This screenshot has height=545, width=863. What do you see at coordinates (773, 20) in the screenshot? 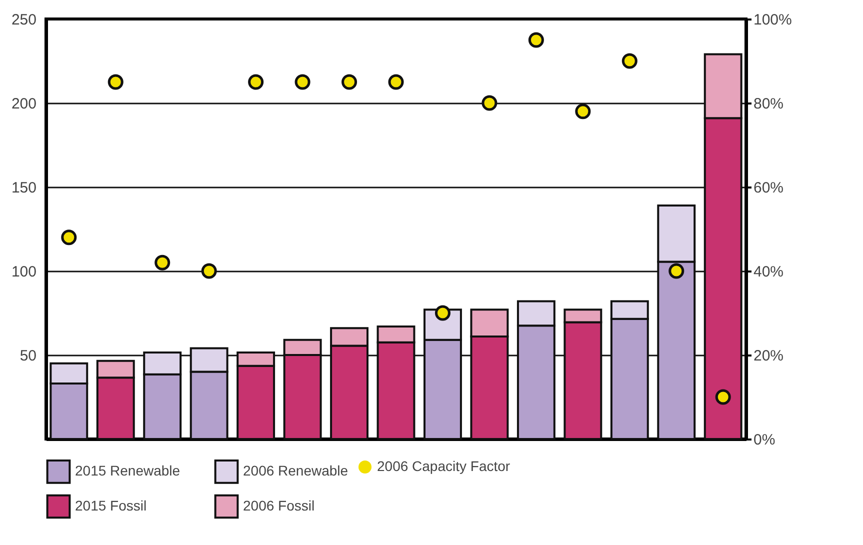
I see `y2-tick-label: 100%` at bounding box center [773, 20].